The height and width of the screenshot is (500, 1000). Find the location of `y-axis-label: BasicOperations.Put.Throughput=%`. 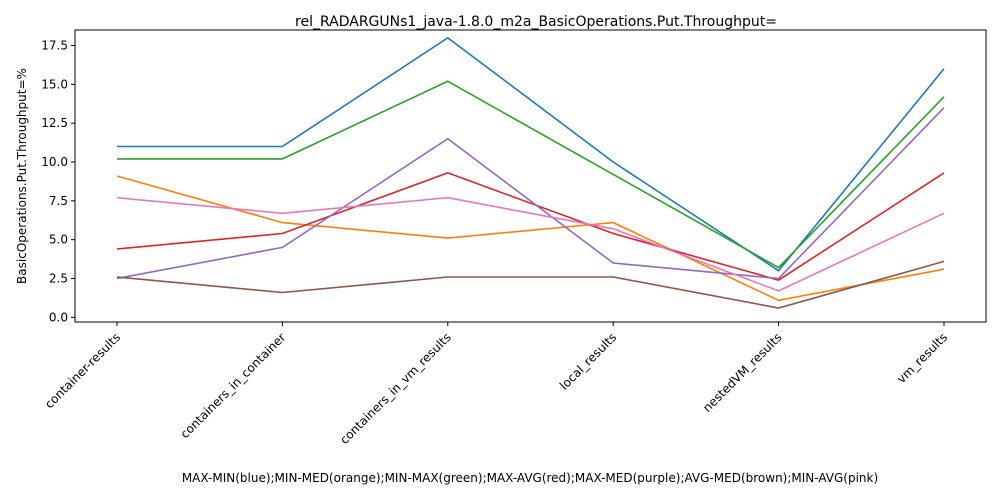

y-axis-label: BasicOperations.Put.Throughput=% is located at coordinates (22, 176).